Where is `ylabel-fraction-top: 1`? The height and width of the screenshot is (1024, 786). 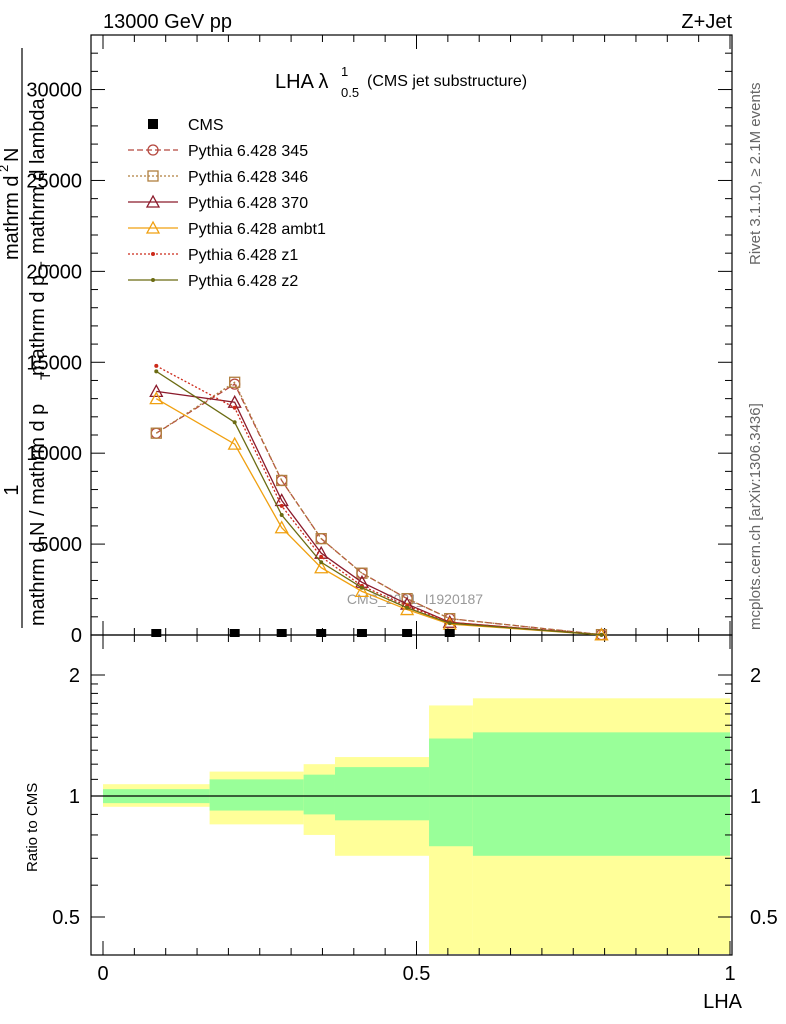 ylabel-fraction-top: 1 is located at coordinates (12, 489).